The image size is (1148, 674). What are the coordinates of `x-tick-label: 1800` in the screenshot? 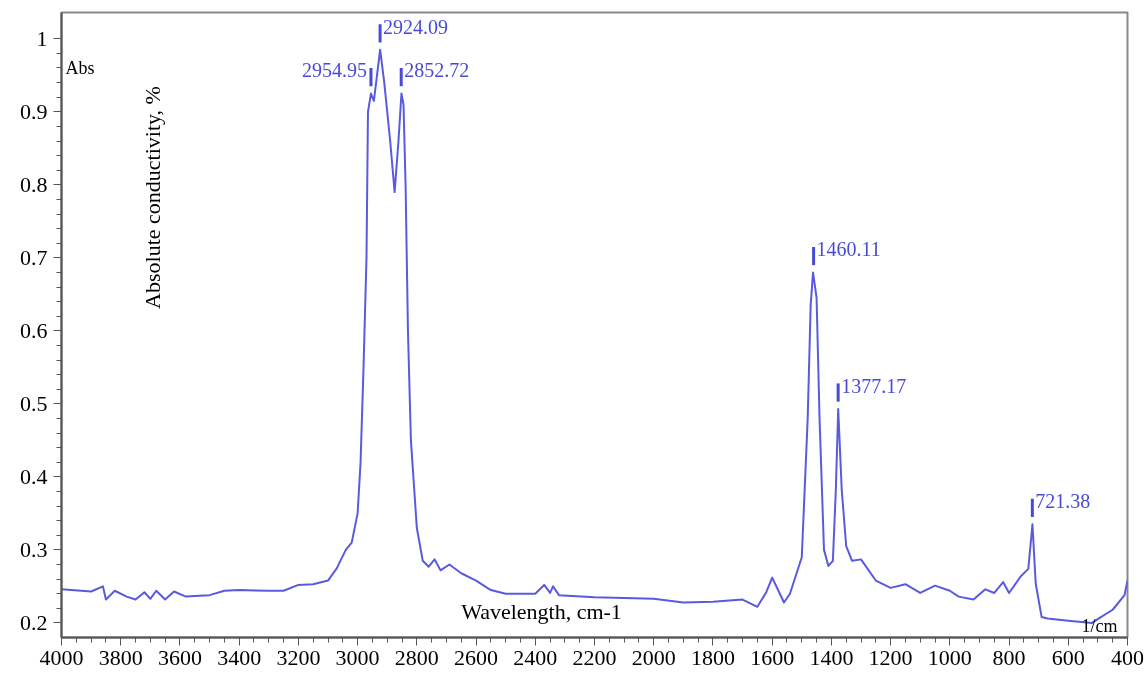 It's located at (712, 657).